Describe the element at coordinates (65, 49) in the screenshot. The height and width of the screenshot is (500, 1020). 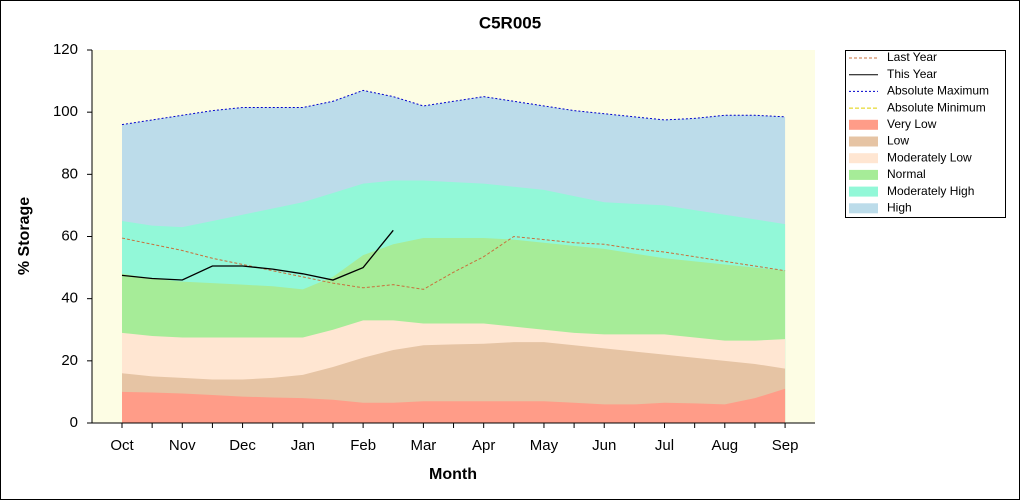
I see `y-tick-label: 120` at that location.